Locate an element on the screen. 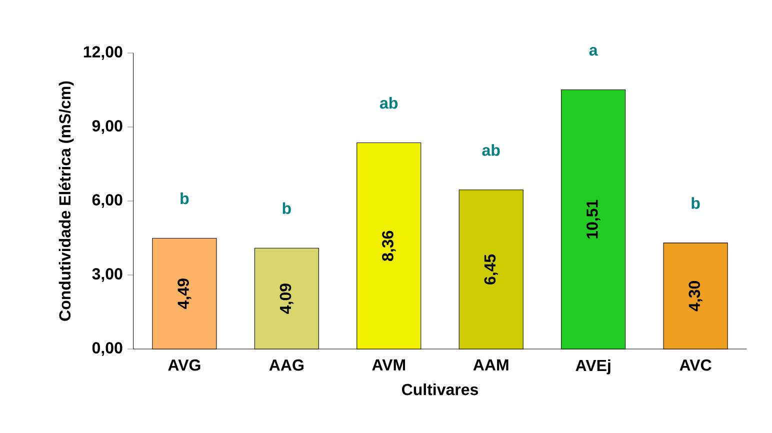 The height and width of the screenshot is (433, 772). y-tick-label: 12,00 is located at coordinates (103, 53).